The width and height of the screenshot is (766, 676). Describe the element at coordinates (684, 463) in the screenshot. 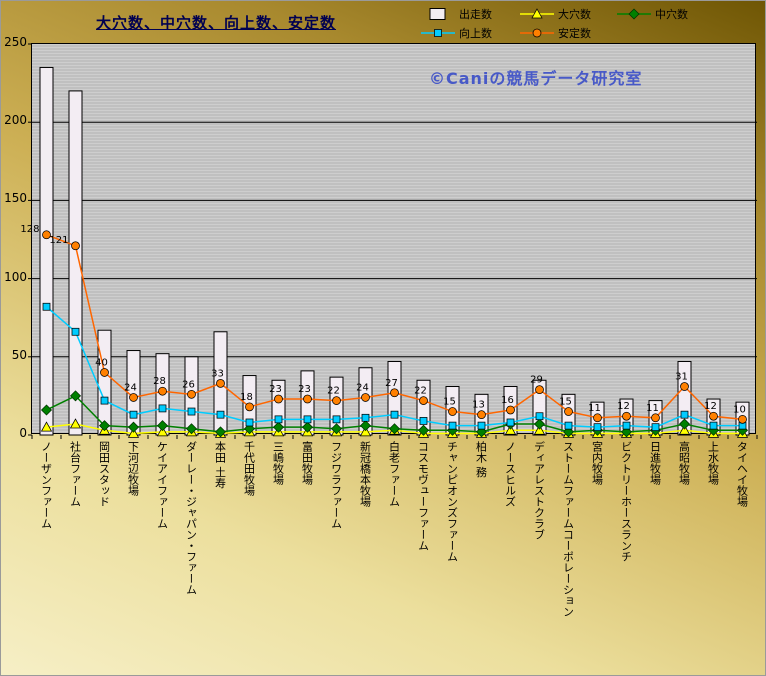

I see `x-axis-label: 高昭牧場` at that location.